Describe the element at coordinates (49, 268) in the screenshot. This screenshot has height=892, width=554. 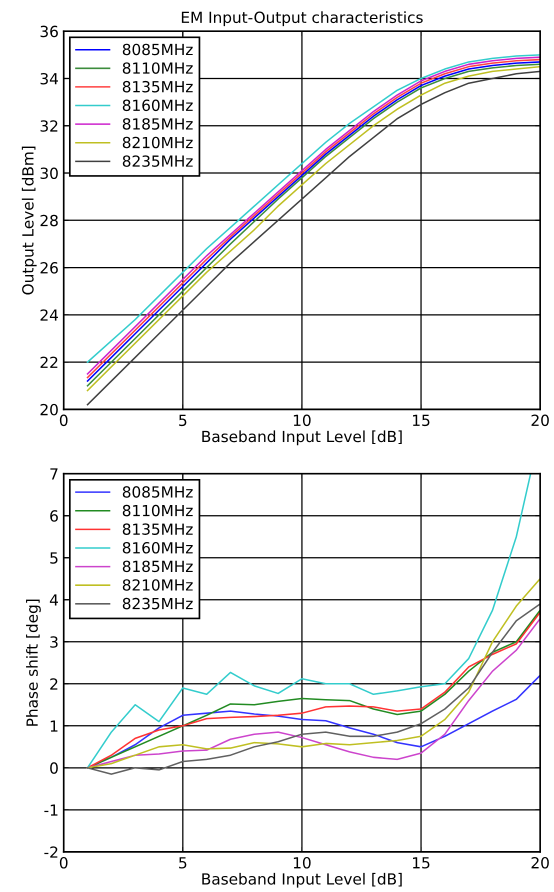
I see `y-tick-label: 26` at that location.